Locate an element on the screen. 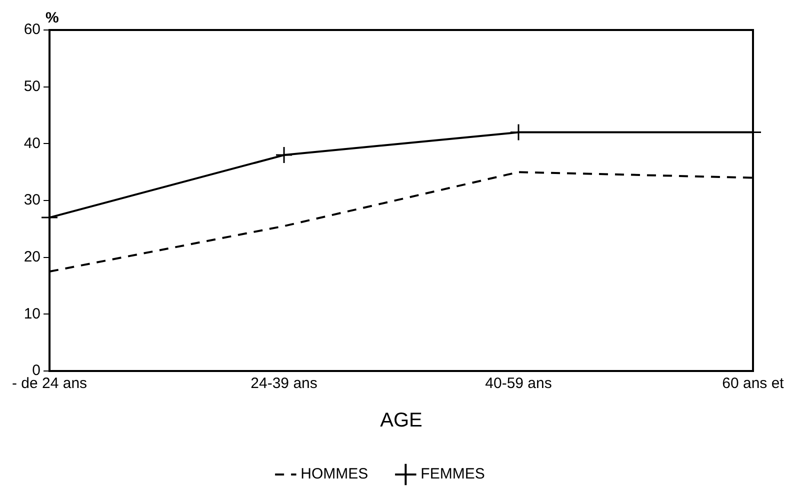 The height and width of the screenshot is (497, 801). y-tick-label: 40 is located at coordinates (32, 143).